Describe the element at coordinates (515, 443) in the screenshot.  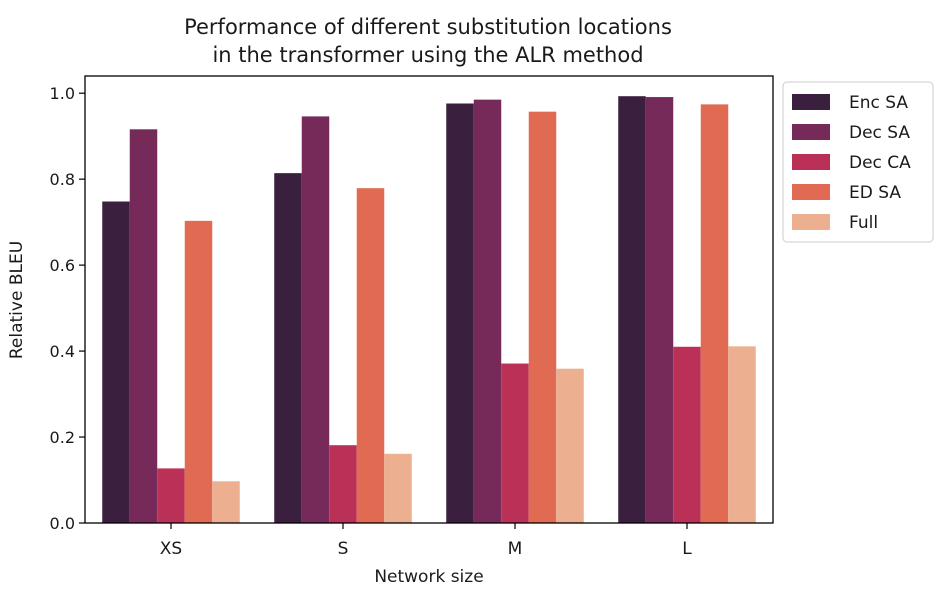
I see `bar-dec-ca-m` at that location.